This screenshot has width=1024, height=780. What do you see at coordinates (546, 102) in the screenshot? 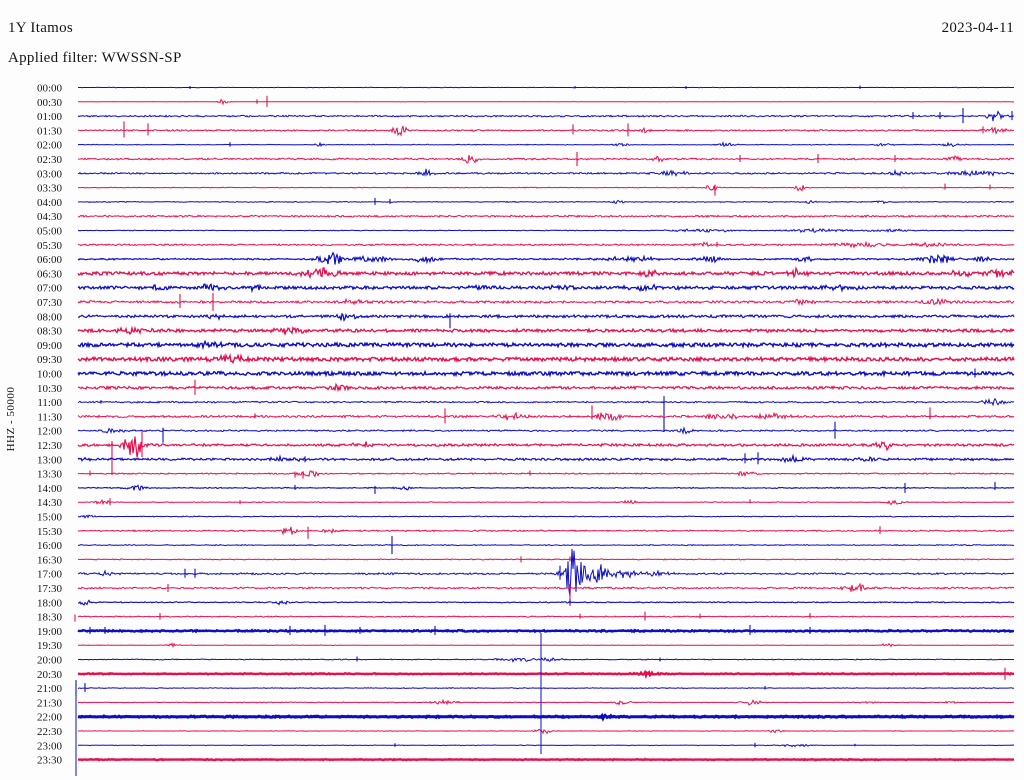
I see `trace-00:30` at bounding box center [546, 102].